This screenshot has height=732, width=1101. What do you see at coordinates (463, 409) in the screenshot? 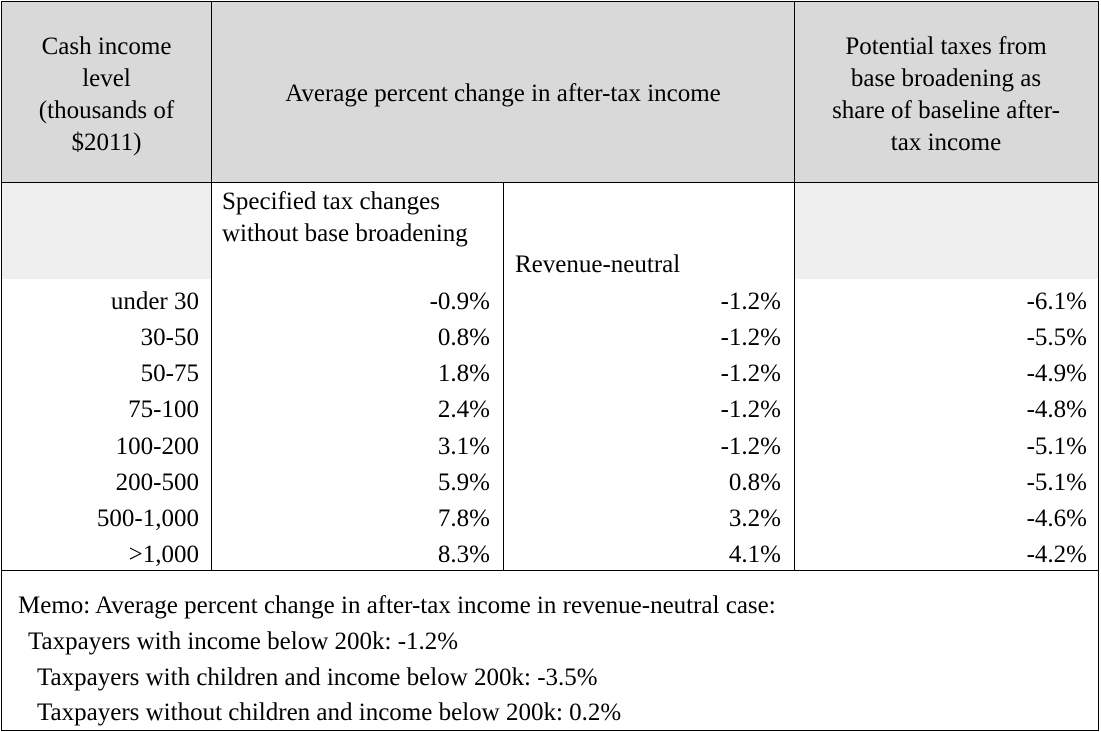
I see `specified-change-cell: 2.4%` at bounding box center [463, 409].